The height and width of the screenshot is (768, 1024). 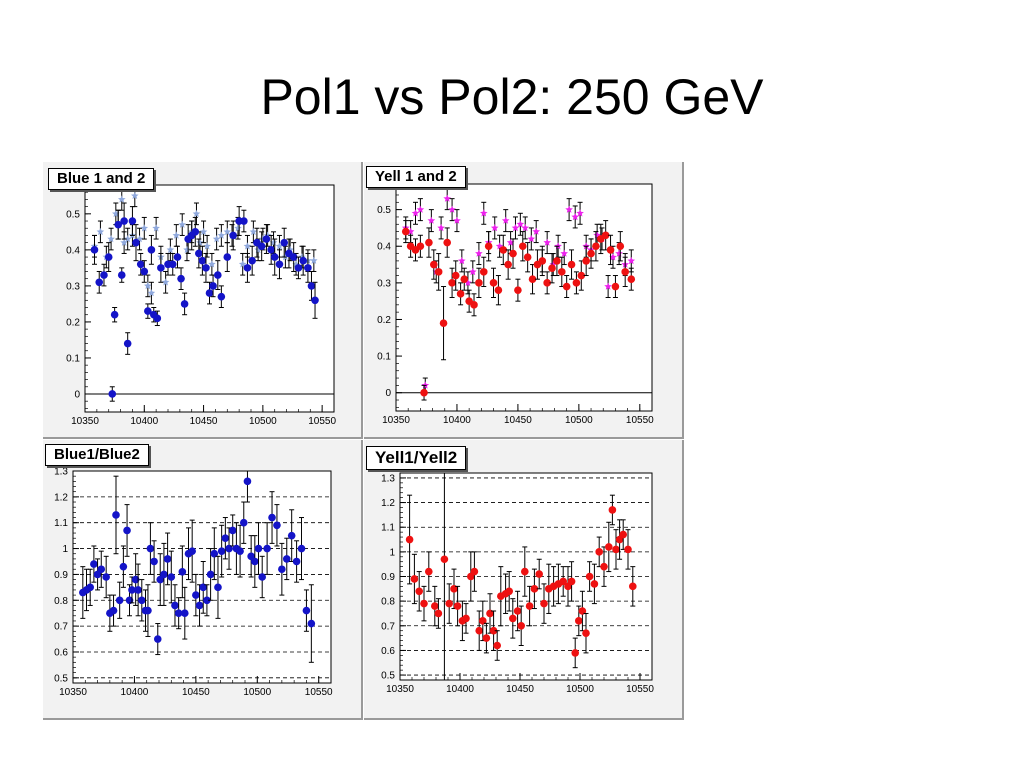 What do you see at coordinates (101, 179) in the screenshot?
I see `chart-title: Blue 1 and 2` at bounding box center [101, 179].